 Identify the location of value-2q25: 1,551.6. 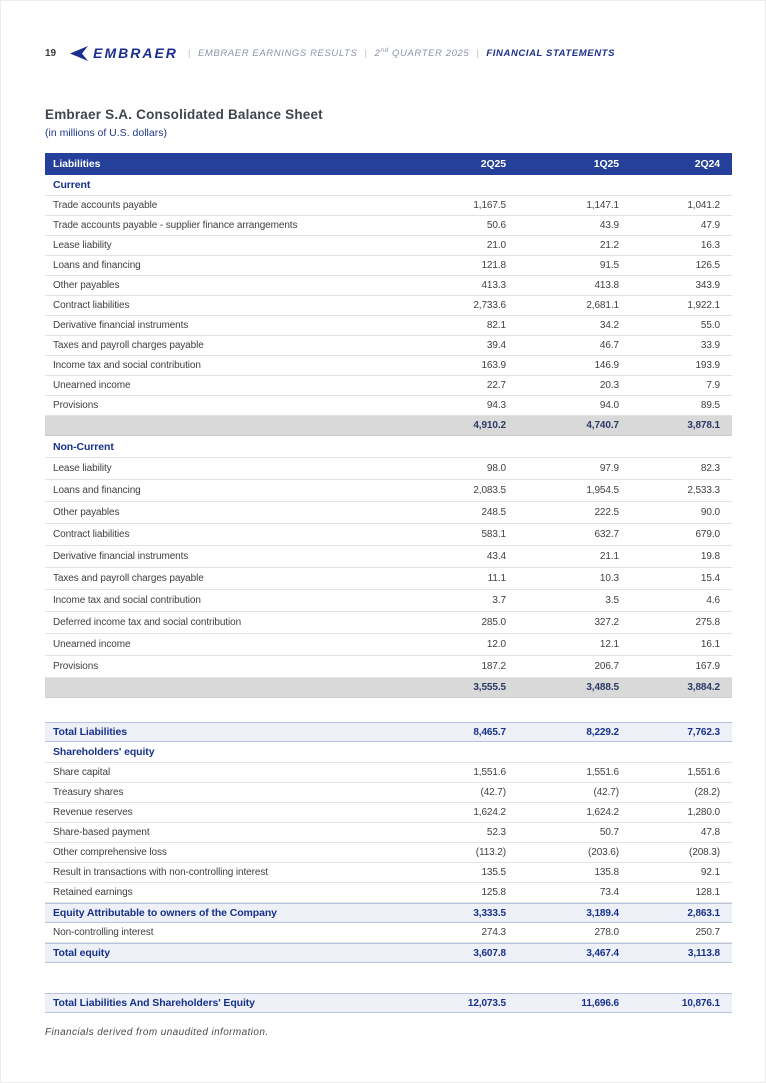
(489, 772).